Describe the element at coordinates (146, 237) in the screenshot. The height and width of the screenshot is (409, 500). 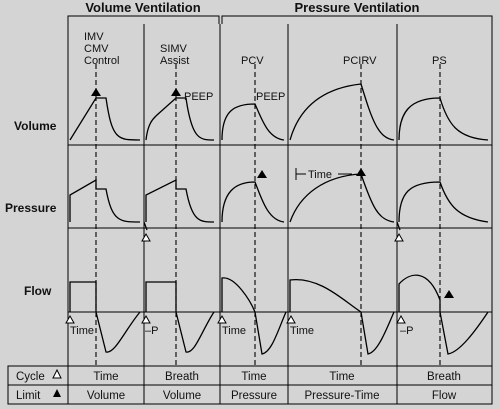
I see `cycle-open-triangle-icon-pressure-col2` at that location.